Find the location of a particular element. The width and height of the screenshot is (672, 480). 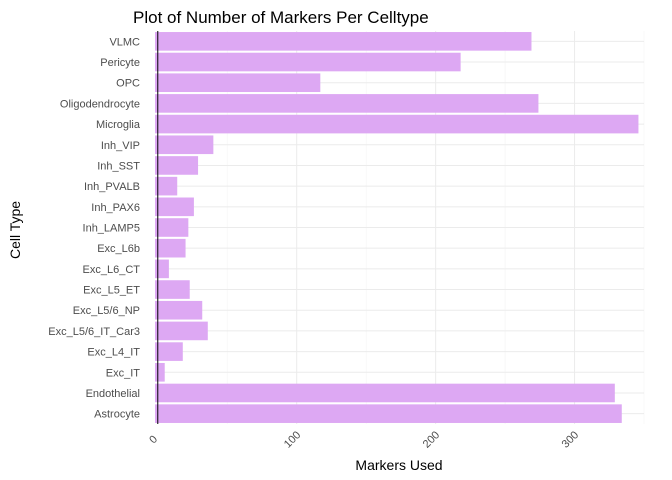

y-tick-label: Inh_SST is located at coordinates (118, 166).